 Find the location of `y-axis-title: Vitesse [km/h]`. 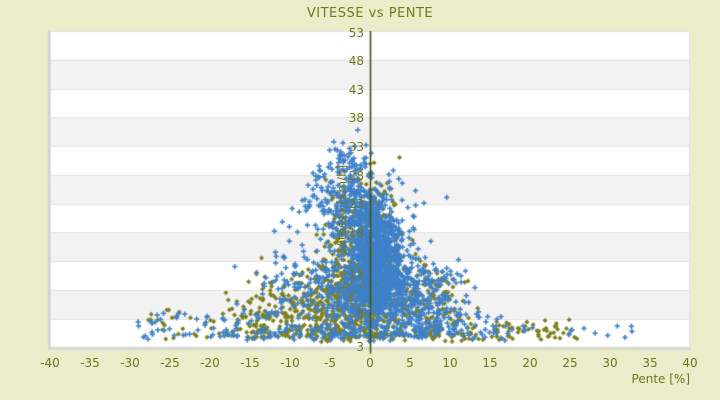

y-axis-title: Vitesse [km/h] is located at coordinates (342, 208).